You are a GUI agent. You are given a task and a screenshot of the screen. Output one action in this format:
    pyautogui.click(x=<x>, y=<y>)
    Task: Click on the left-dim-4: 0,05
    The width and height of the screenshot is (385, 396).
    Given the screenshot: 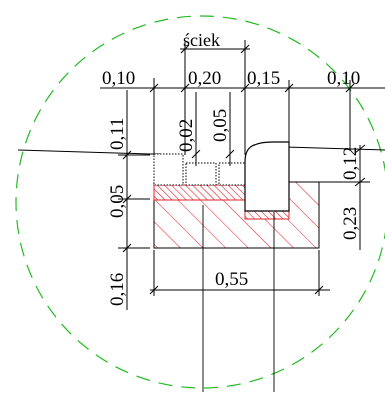 What is the action you would take?
    pyautogui.click(x=117, y=201)
    